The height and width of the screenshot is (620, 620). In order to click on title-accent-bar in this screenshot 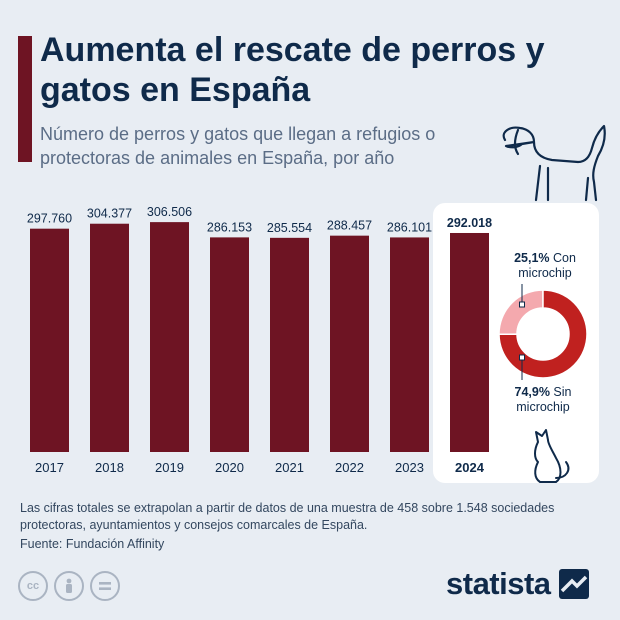, I will do `click(25, 99)`.